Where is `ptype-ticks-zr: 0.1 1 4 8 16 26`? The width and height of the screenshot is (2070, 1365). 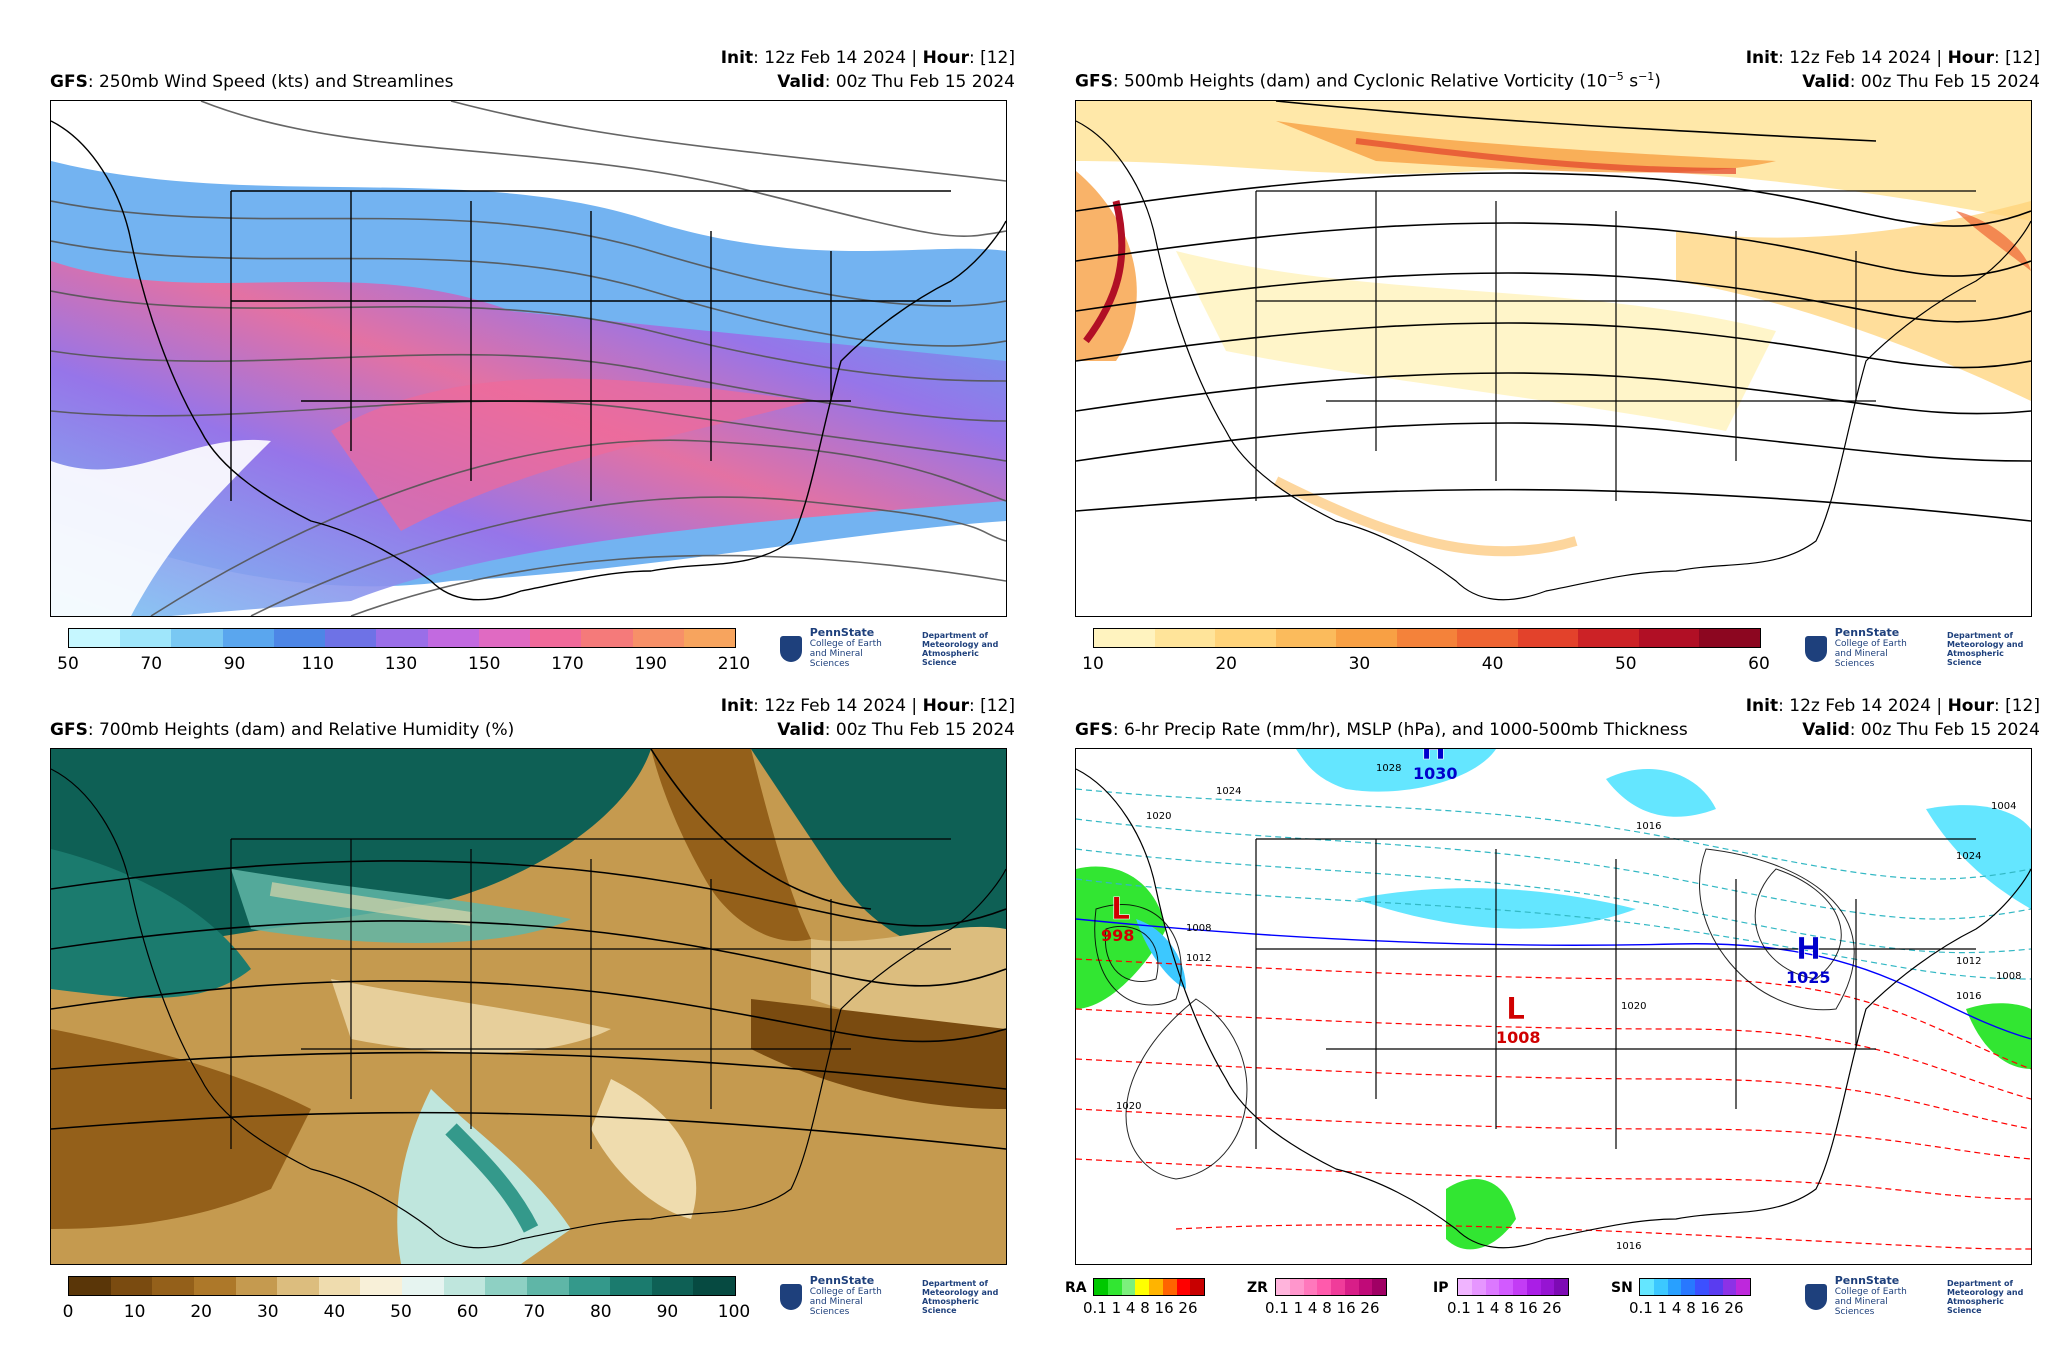 ptype-ticks-zr: 0.1 1 4 8 16 26 is located at coordinates (1322, 1308).